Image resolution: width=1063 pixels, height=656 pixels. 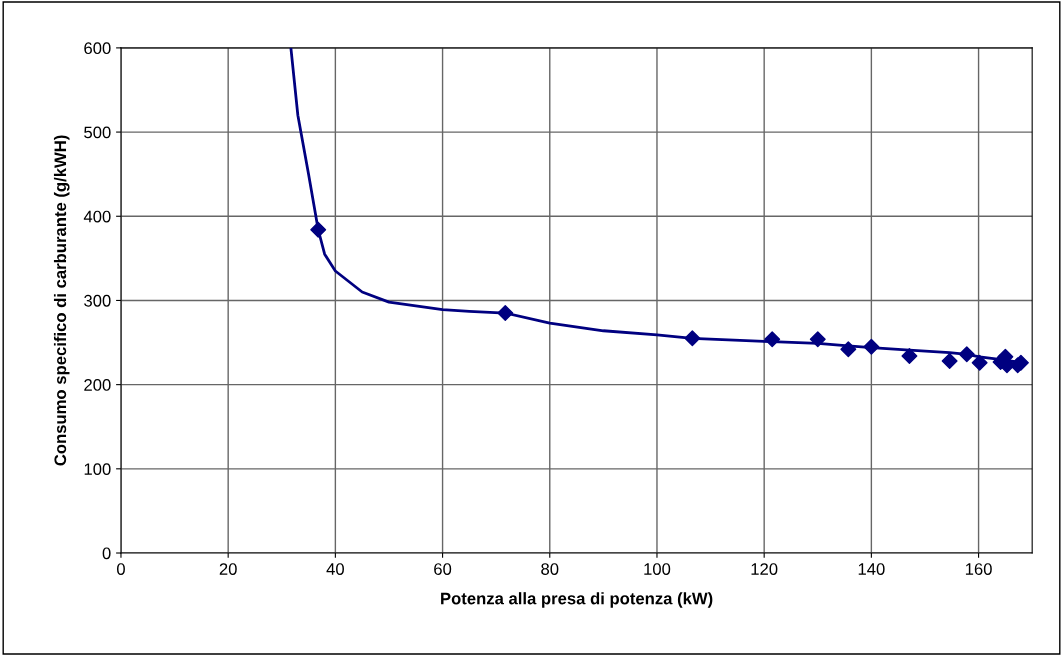 I want to click on y-tick-label: 0, so click(x=106, y=553).